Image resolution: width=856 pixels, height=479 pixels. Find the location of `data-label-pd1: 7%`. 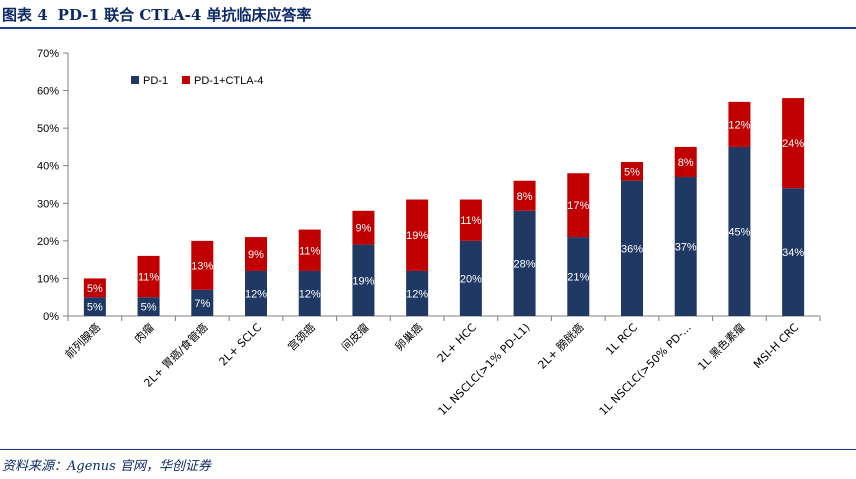

data-label-pd1: 7% is located at coordinates (202, 304).